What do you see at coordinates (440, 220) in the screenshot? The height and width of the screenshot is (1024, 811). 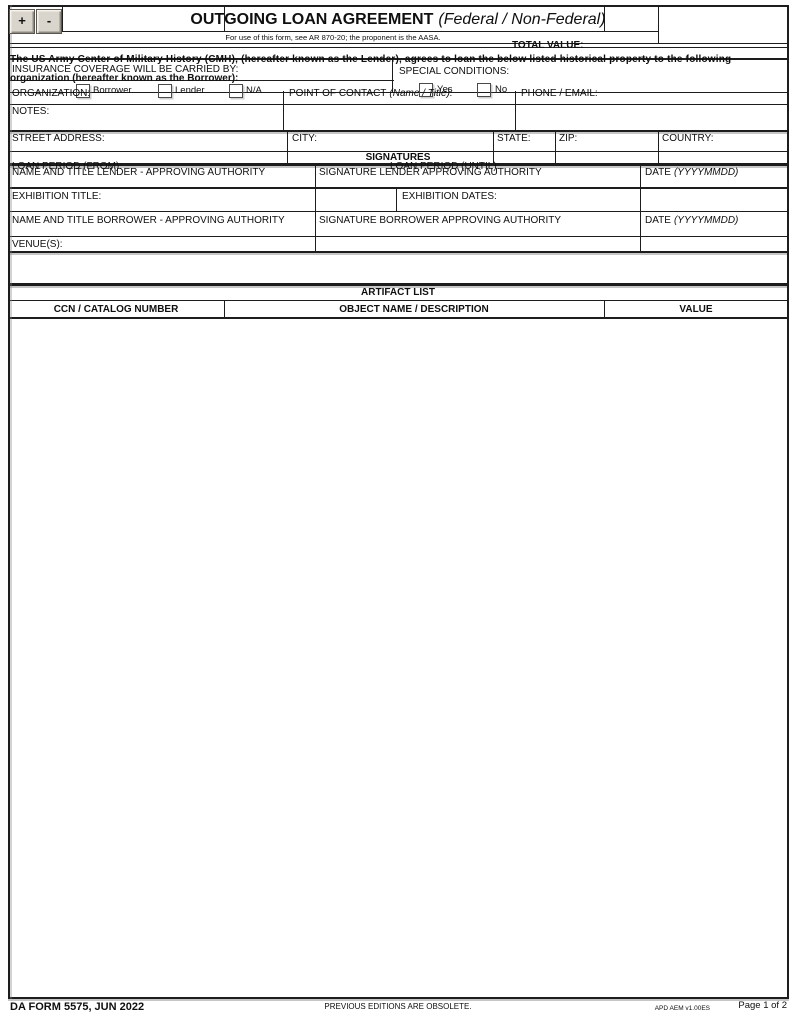 I see `borrower-signature-label: SIGNATURE BORROWER APPROVING AUTHORITY` at bounding box center [440, 220].